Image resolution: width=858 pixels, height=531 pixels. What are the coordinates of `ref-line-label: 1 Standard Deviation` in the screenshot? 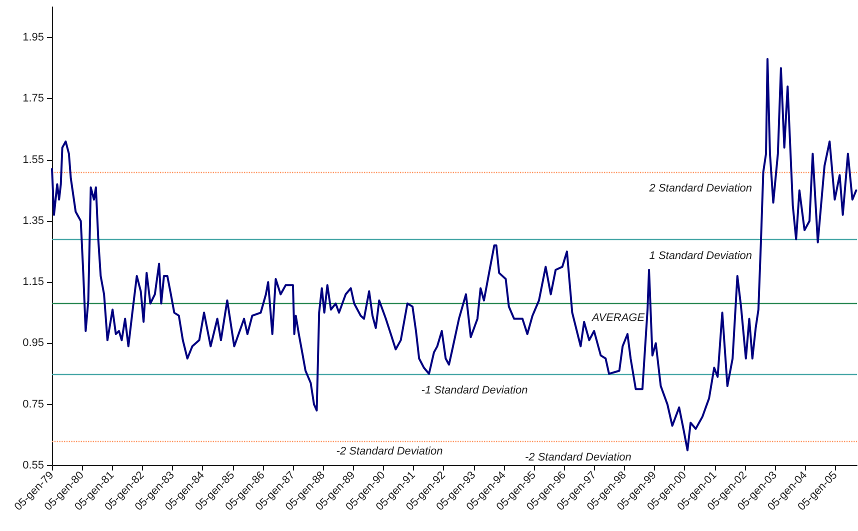 It's located at (700, 256).